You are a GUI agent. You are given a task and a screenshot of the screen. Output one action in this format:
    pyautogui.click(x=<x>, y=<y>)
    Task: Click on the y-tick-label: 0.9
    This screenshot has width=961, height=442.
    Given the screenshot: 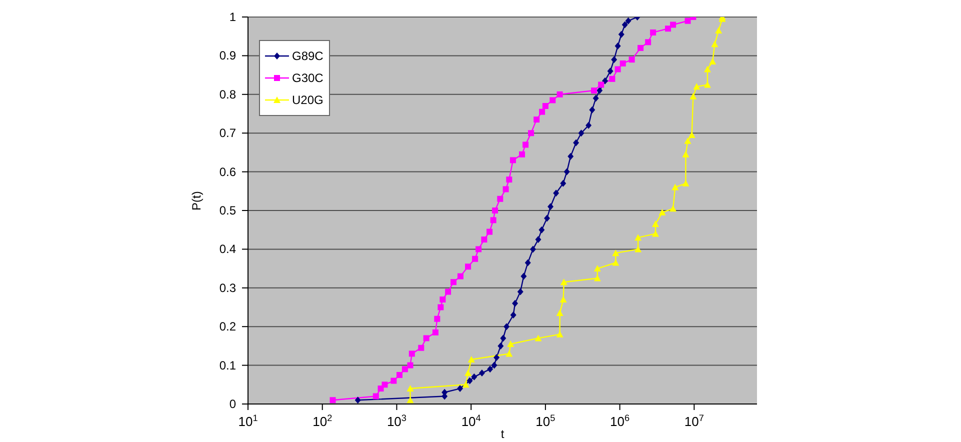 What is the action you would take?
    pyautogui.click(x=227, y=55)
    